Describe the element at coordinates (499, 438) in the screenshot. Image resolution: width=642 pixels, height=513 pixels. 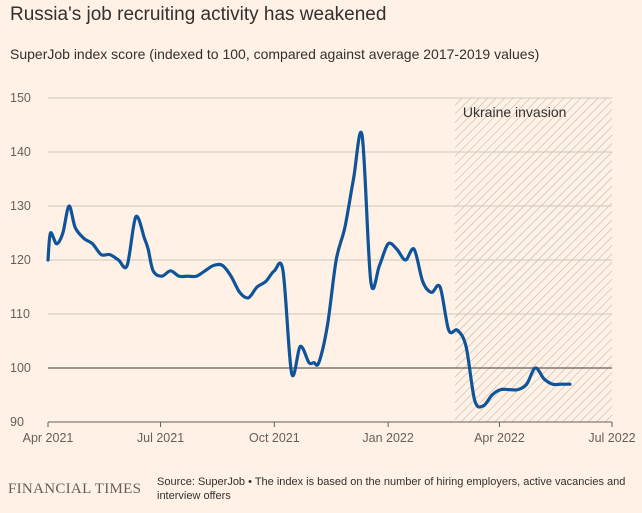
I see `x-tick-label: Apr 2022` at that location.